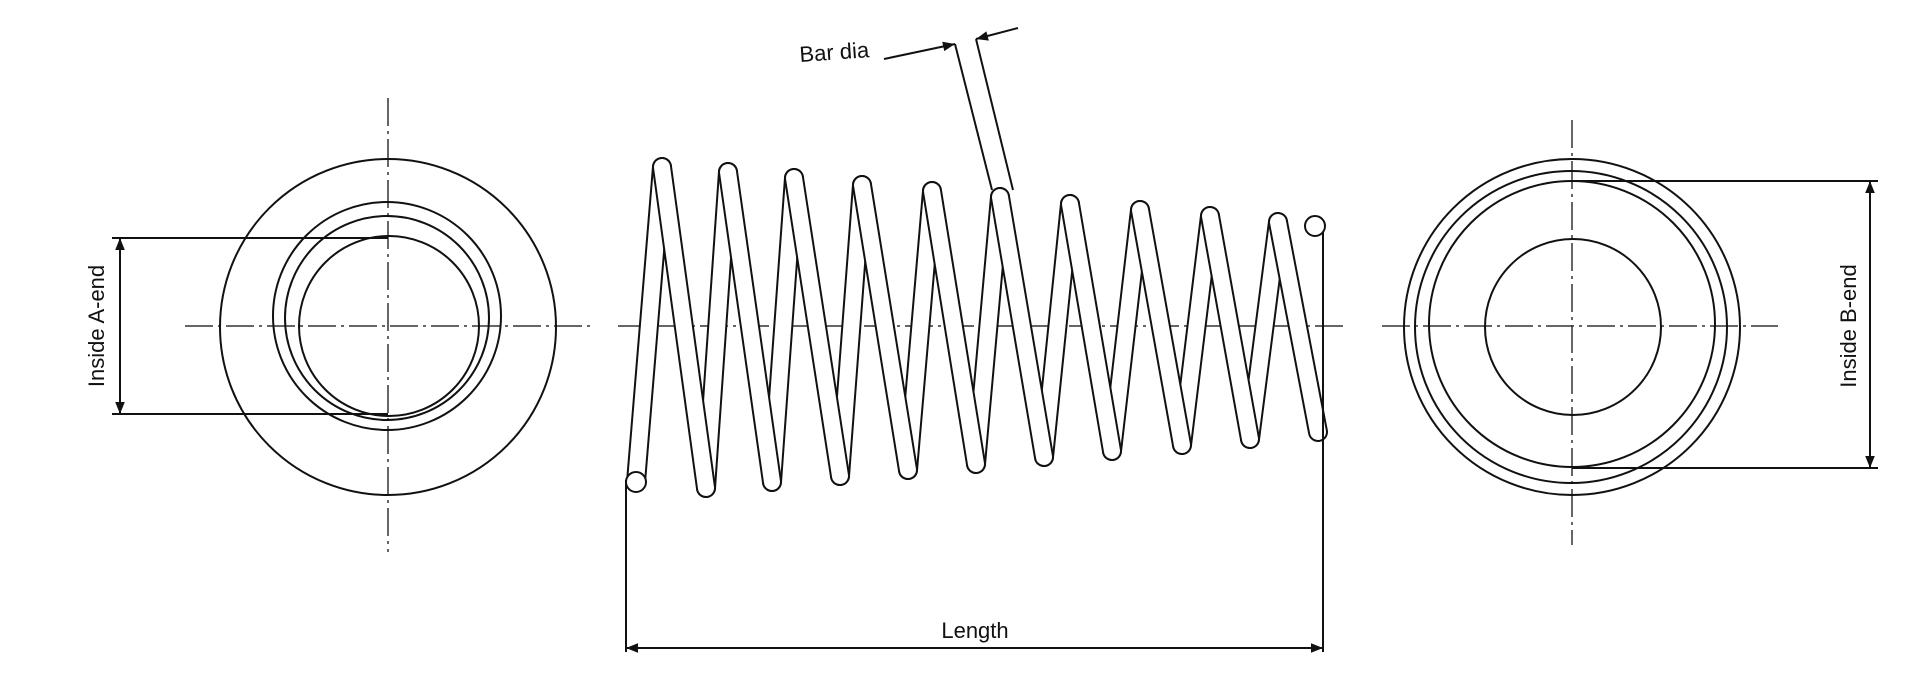 The width and height of the screenshot is (1920, 691). I want to click on bar-dia-label: Bar dia, so click(835, 52).